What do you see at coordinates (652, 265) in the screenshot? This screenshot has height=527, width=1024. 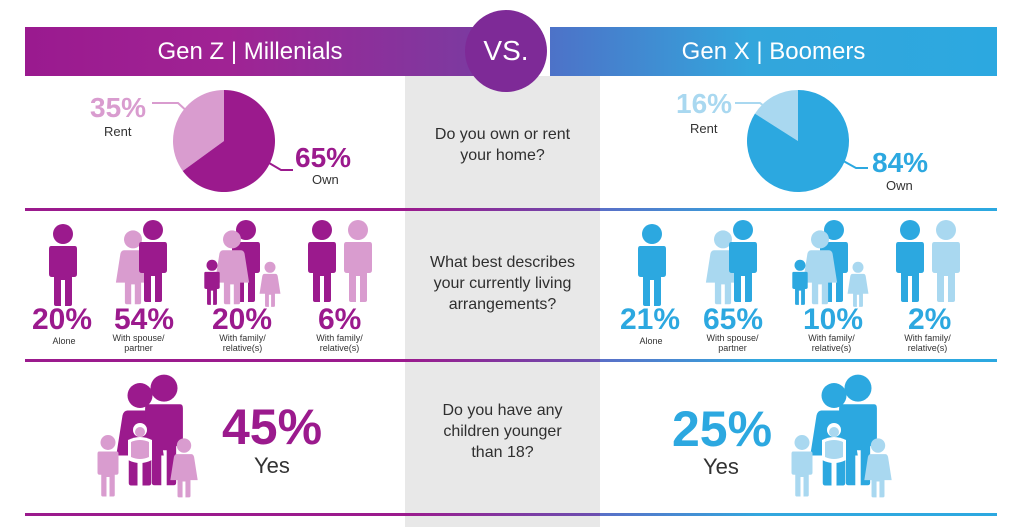 I see `boomers-single-person-icon` at bounding box center [652, 265].